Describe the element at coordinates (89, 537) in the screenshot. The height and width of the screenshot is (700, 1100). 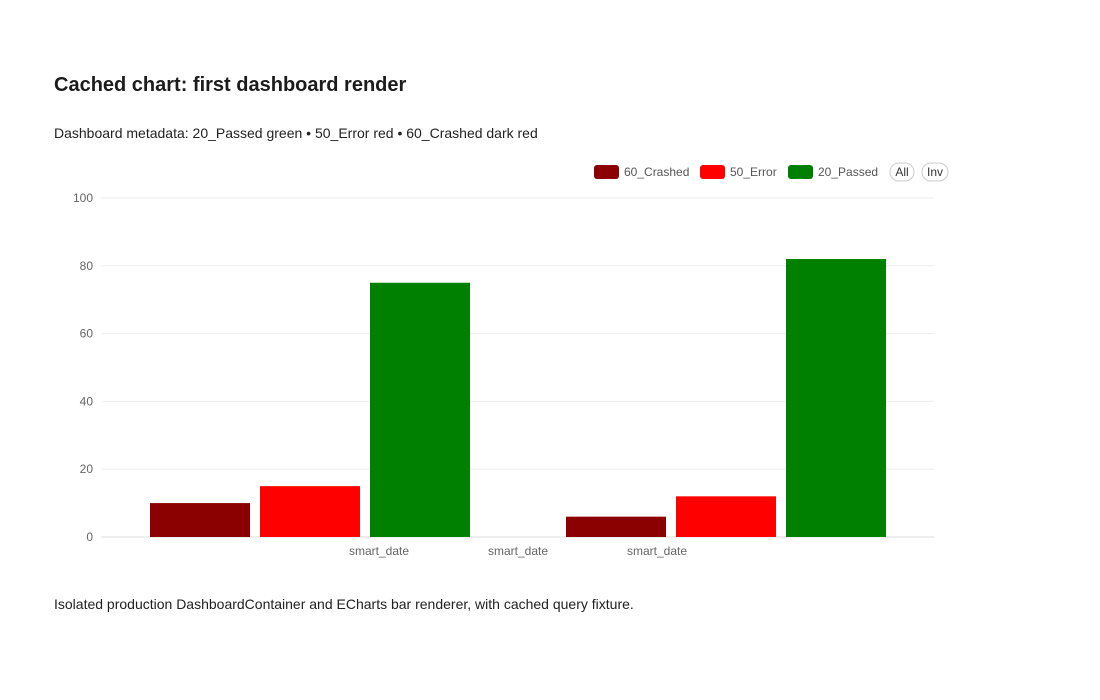
I see `y-tick-label: 0` at that location.